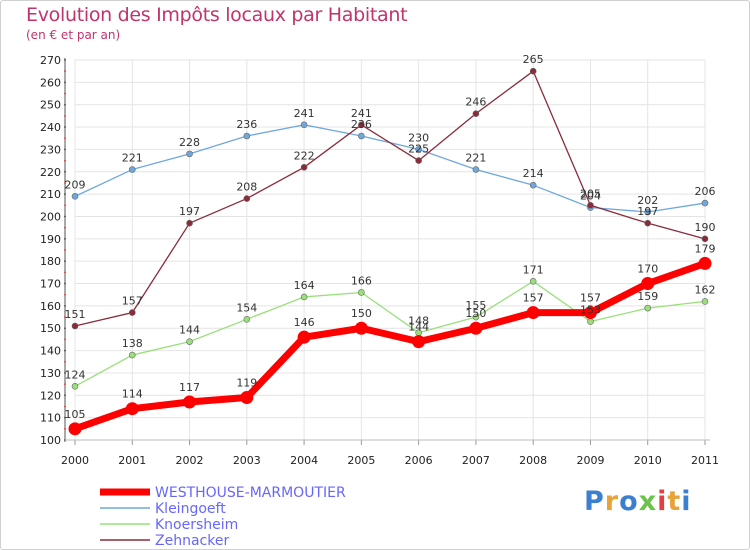 This screenshot has height=550, width=750. I want to click on data-label: 114, so click(132, 394).